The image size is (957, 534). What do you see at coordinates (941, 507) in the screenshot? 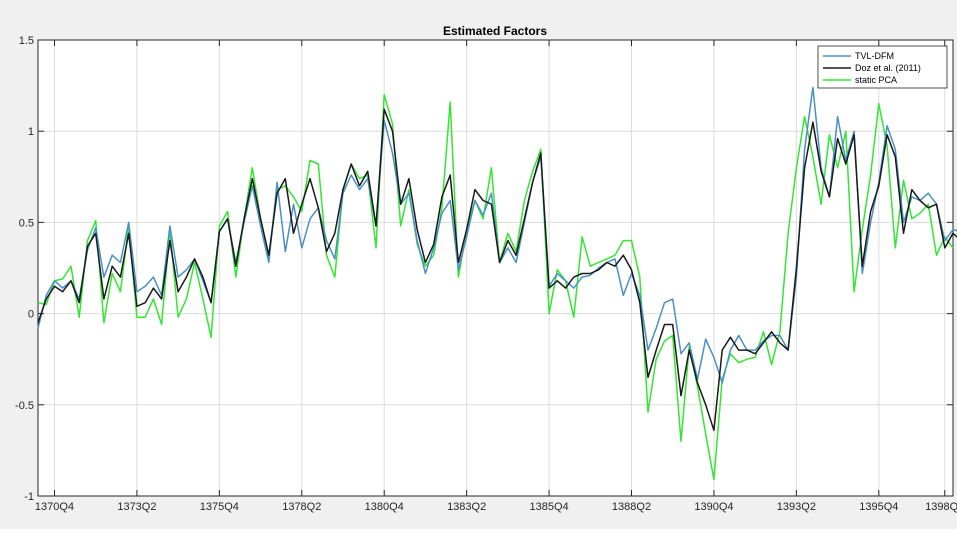
I see `x-tick-label: 1398Q2` at bounding box center [941, 507].